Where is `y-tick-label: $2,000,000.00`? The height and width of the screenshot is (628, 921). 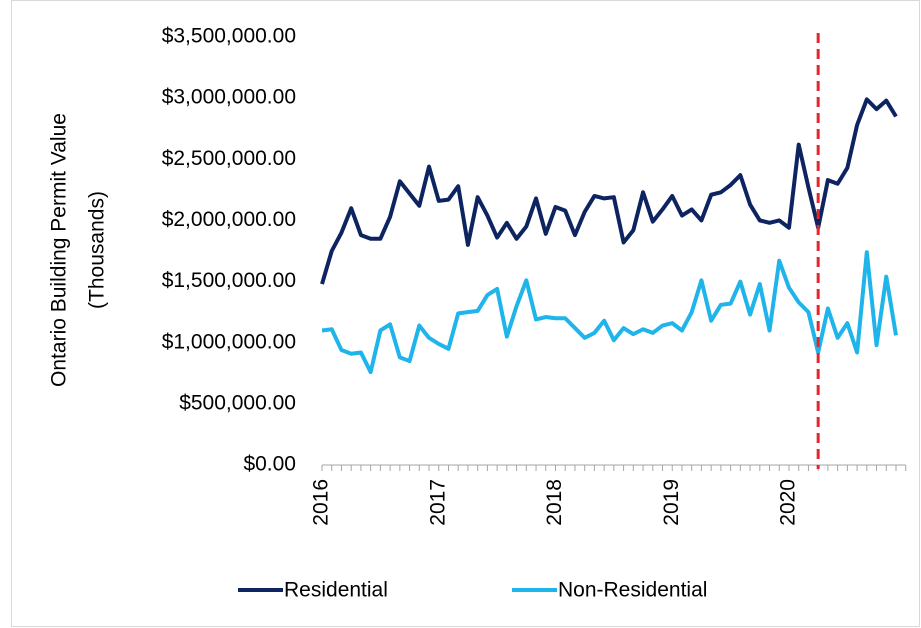
y-tick-label: $2,000,000.00 is located at coordinates (229, 219).